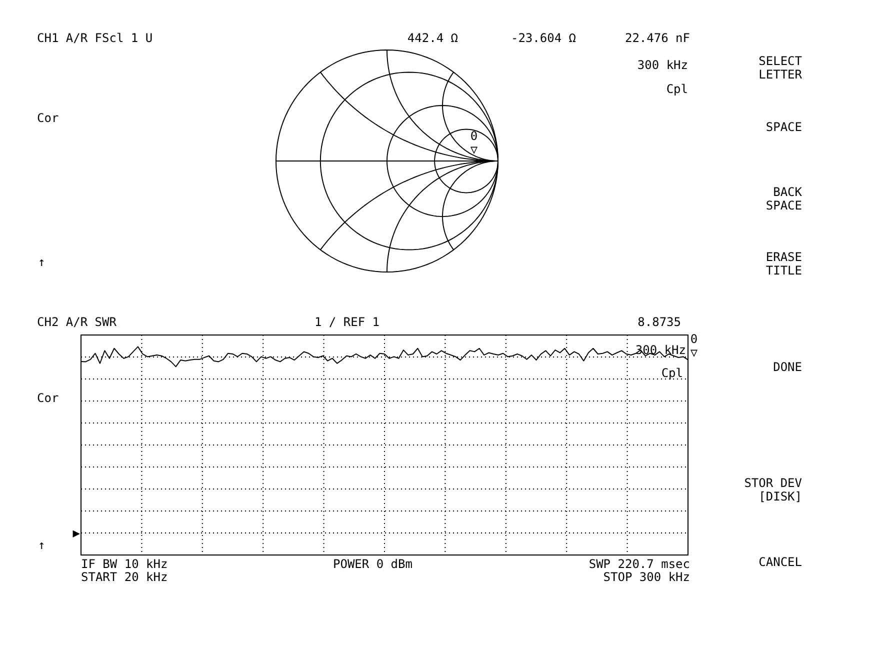 This screenshot has width=886, height=665. What do you see at coordinates (657, 38) in the screenshot?
I see `text: 22.476 nF` at bounding box center [657, 38].